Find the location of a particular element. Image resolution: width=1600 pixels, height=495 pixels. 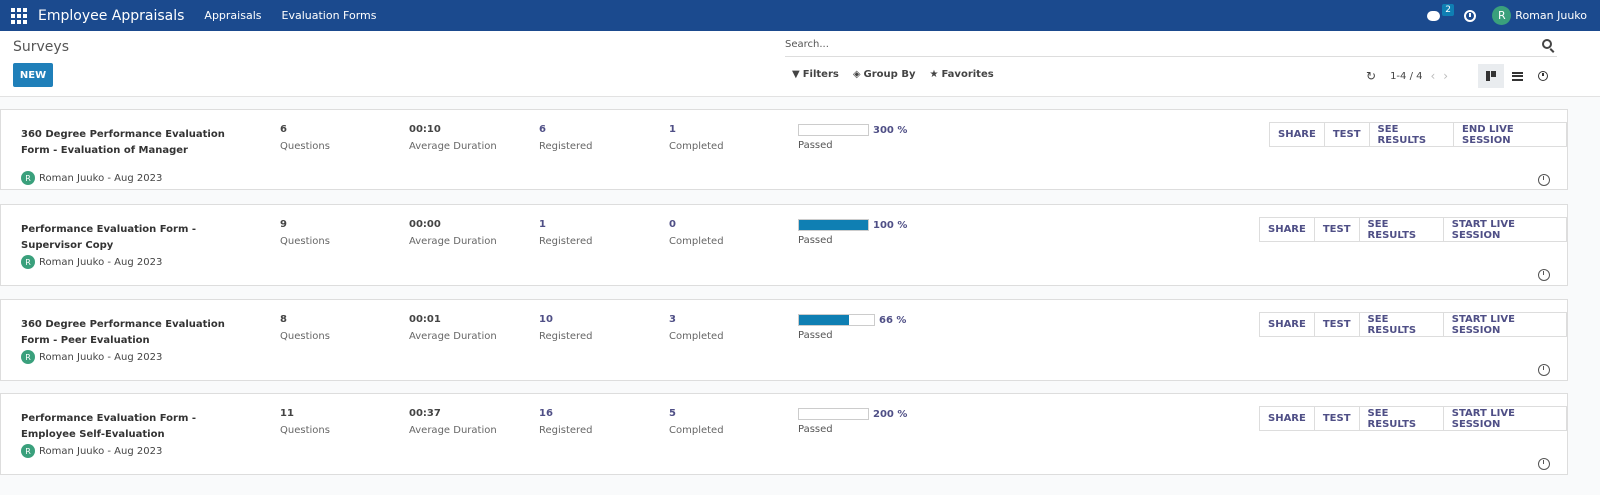

list-icon is located at coordinates (1517, 76).